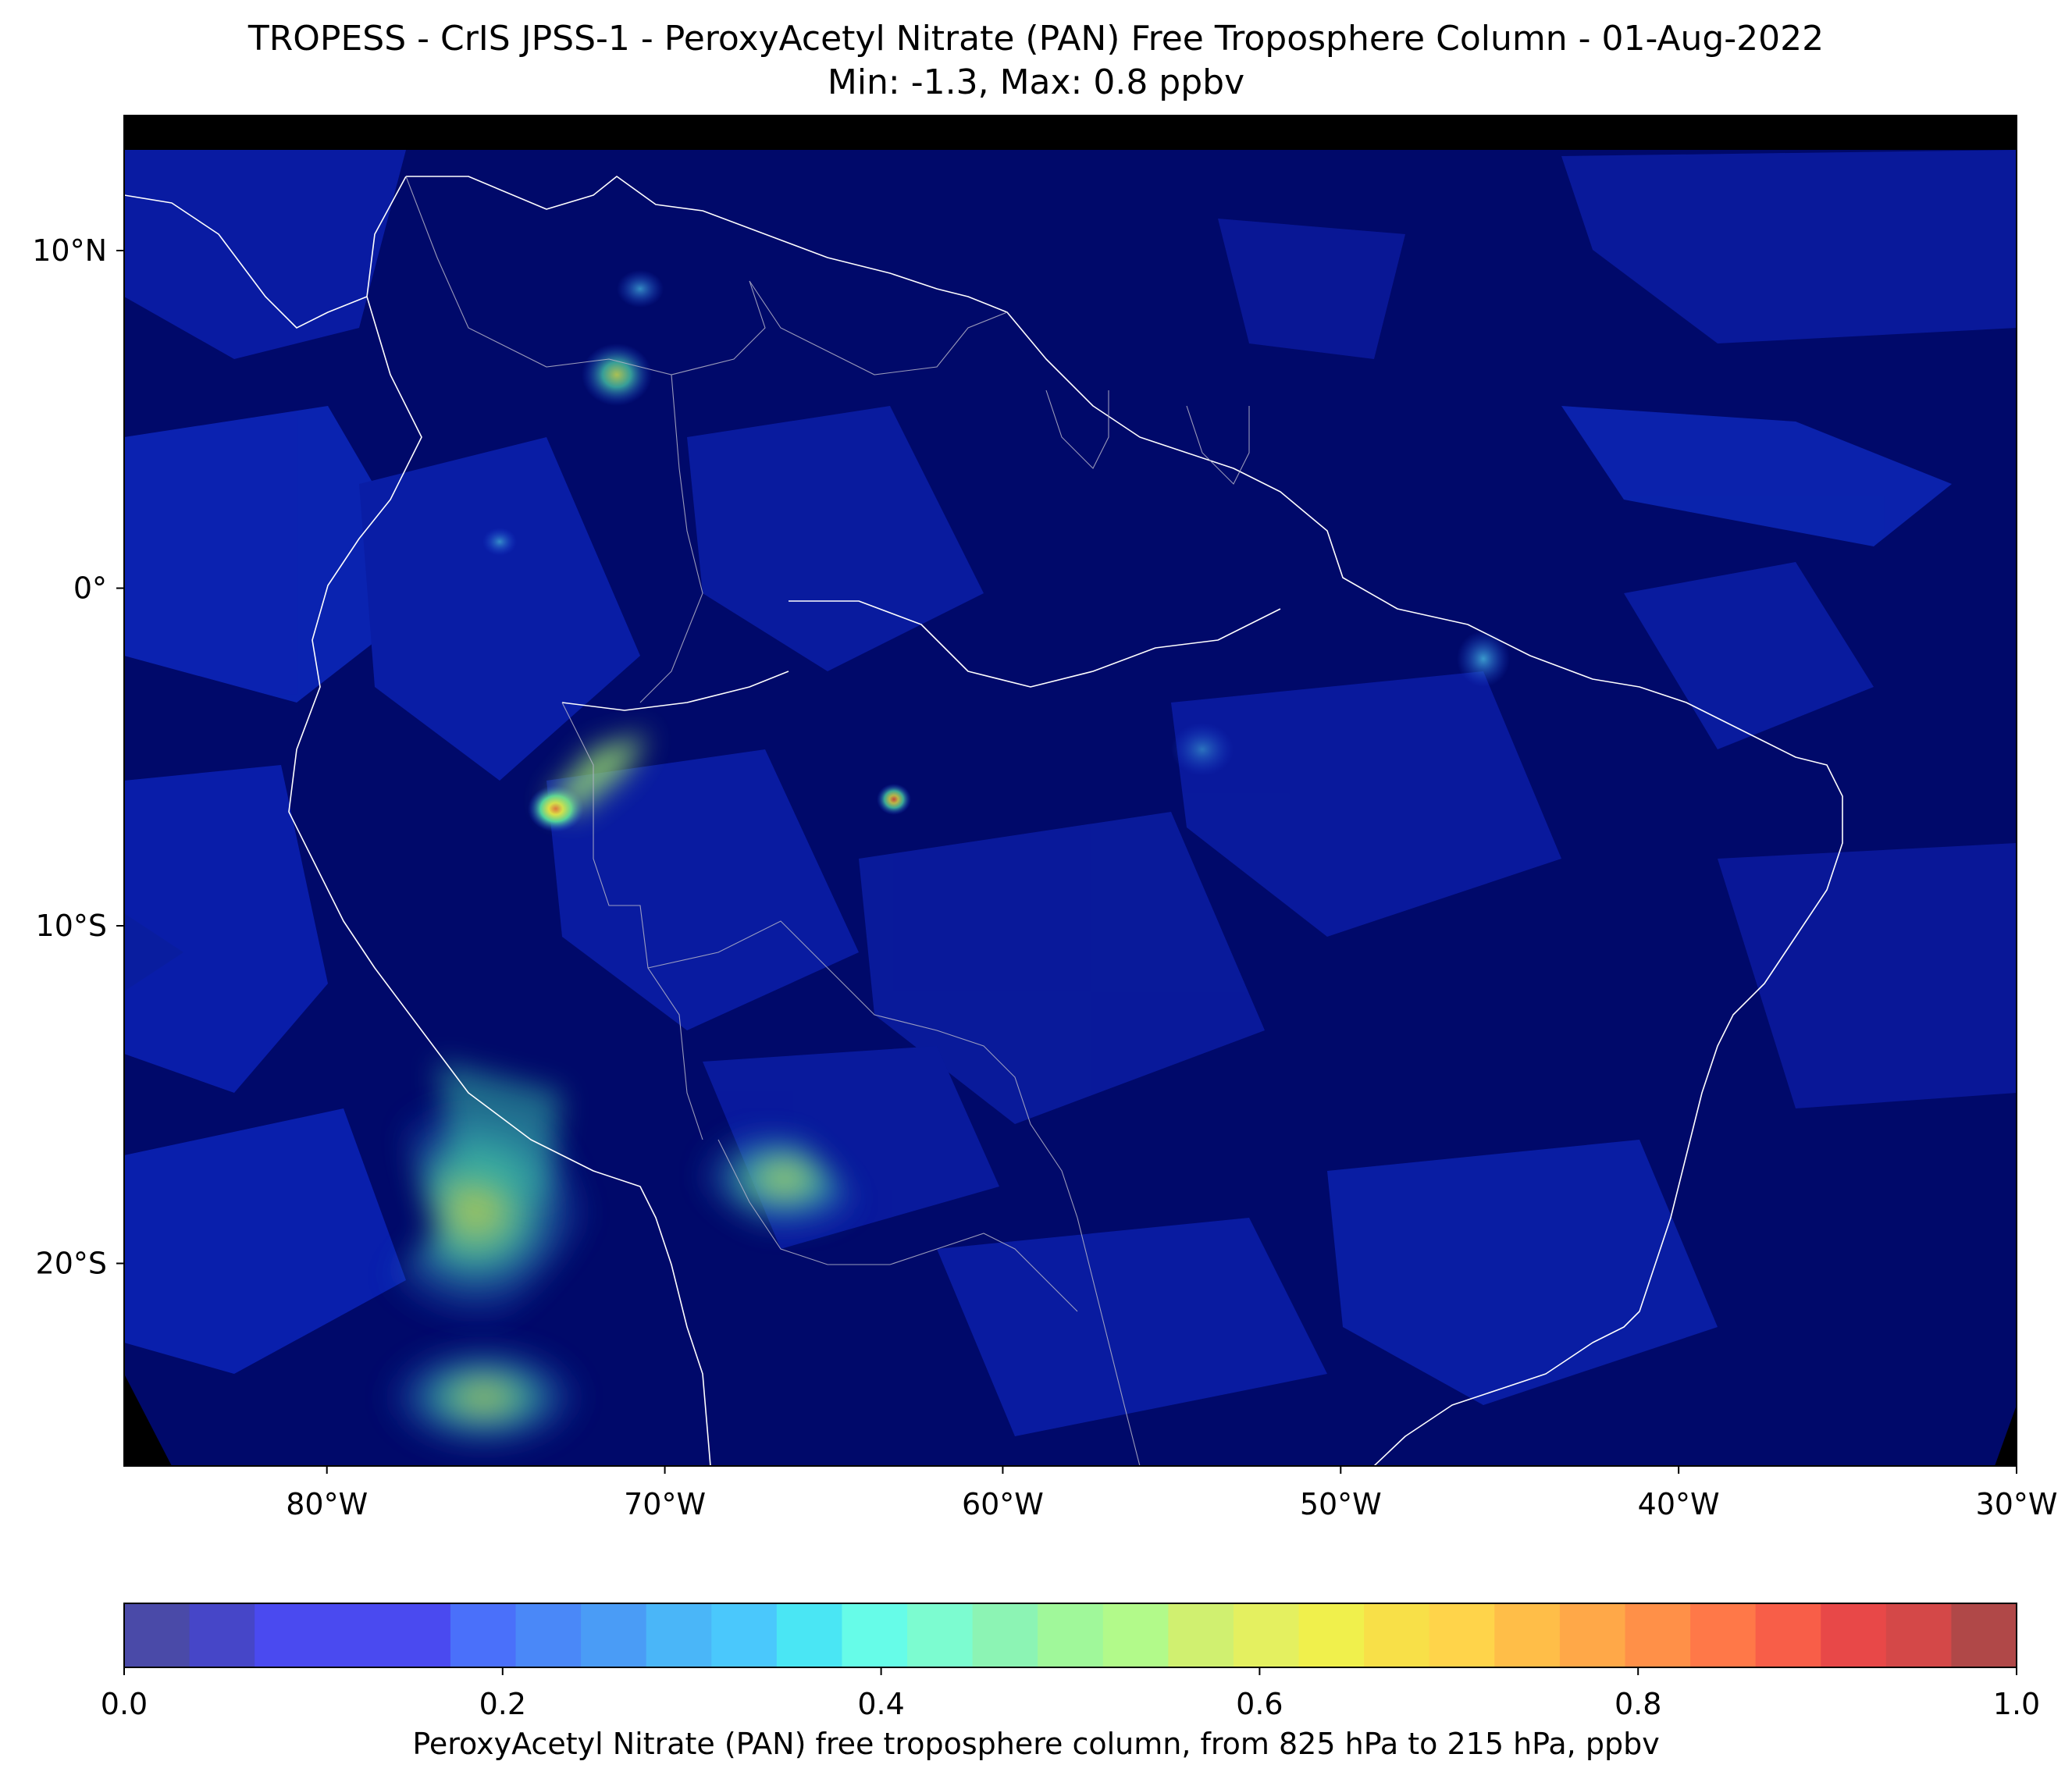  Describe the element at coordinates (1483, 659) in the screenshot. I see `hotspot-maranhao` at that location.